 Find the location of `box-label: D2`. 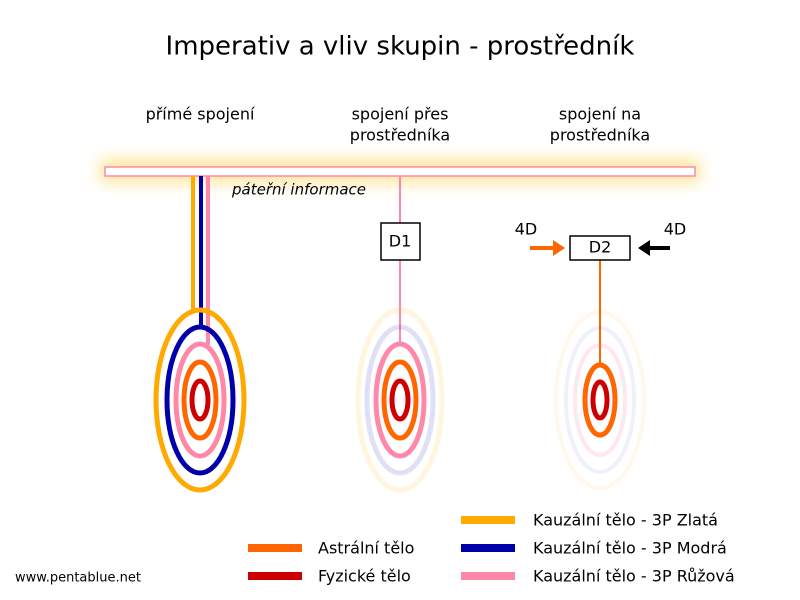

box-label: D2 is located at coordinates (600, 247).